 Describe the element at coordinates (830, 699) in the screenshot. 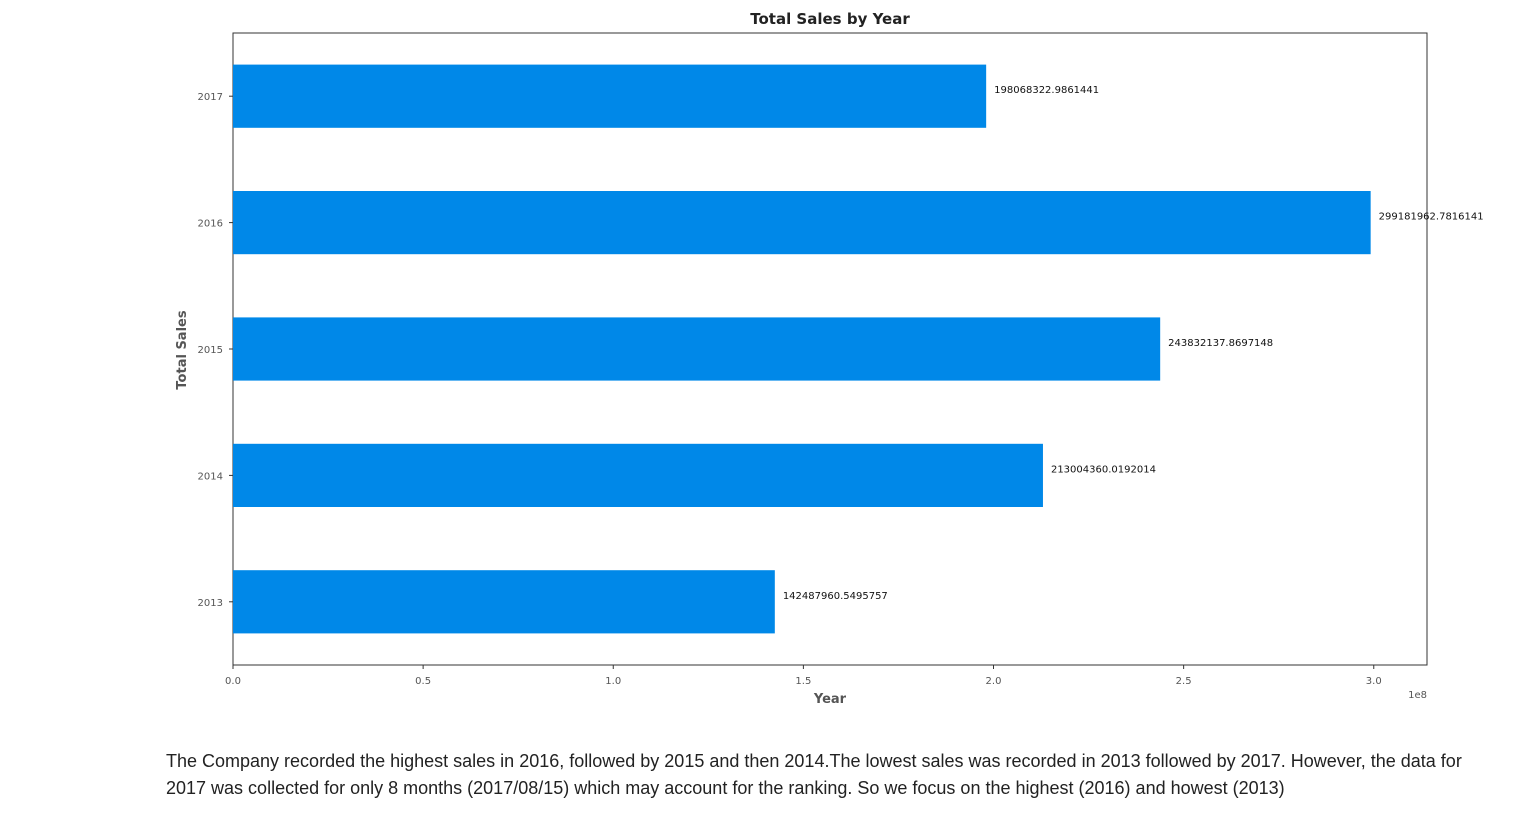

I see `x-axis-label: Year` at that location.